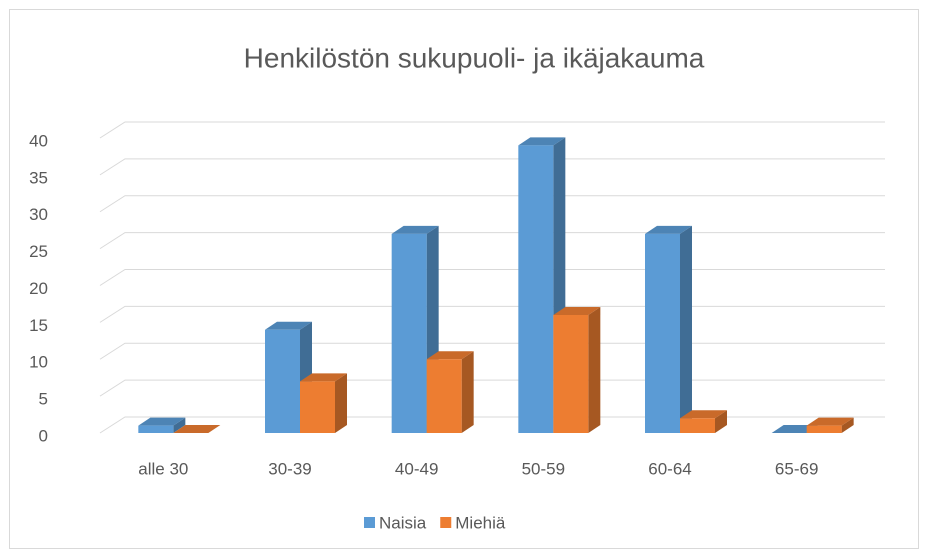 The height and width of the screenshot is (558, 928). I want to click on y-tick-label: 25, so click(38, 251).